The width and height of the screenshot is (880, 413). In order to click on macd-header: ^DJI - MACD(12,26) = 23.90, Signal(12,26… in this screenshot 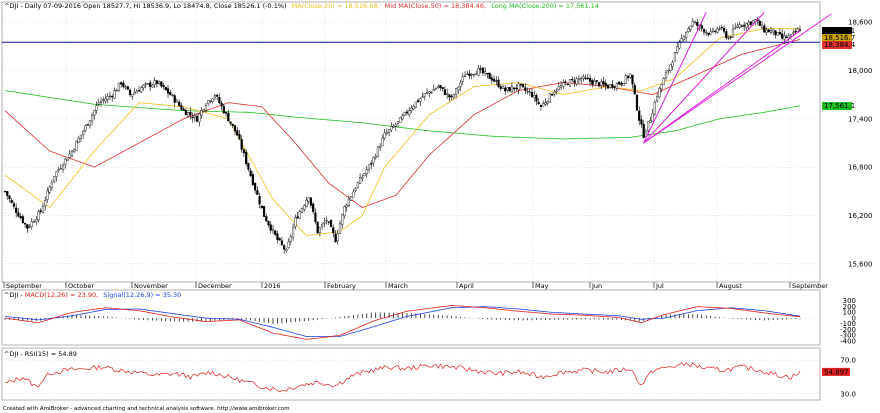, I will do `click(92, 295)`.